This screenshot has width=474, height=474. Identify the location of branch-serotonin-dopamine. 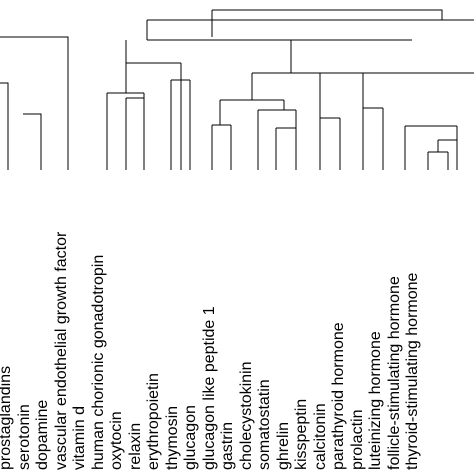
(32, 141).